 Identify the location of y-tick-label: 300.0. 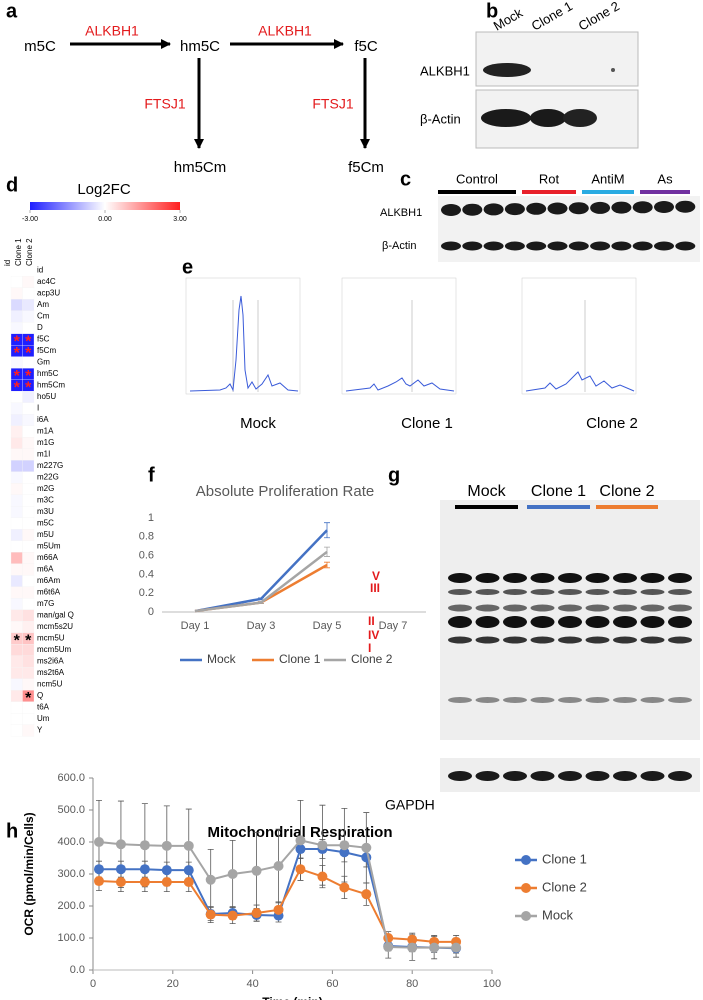
(71, 874).